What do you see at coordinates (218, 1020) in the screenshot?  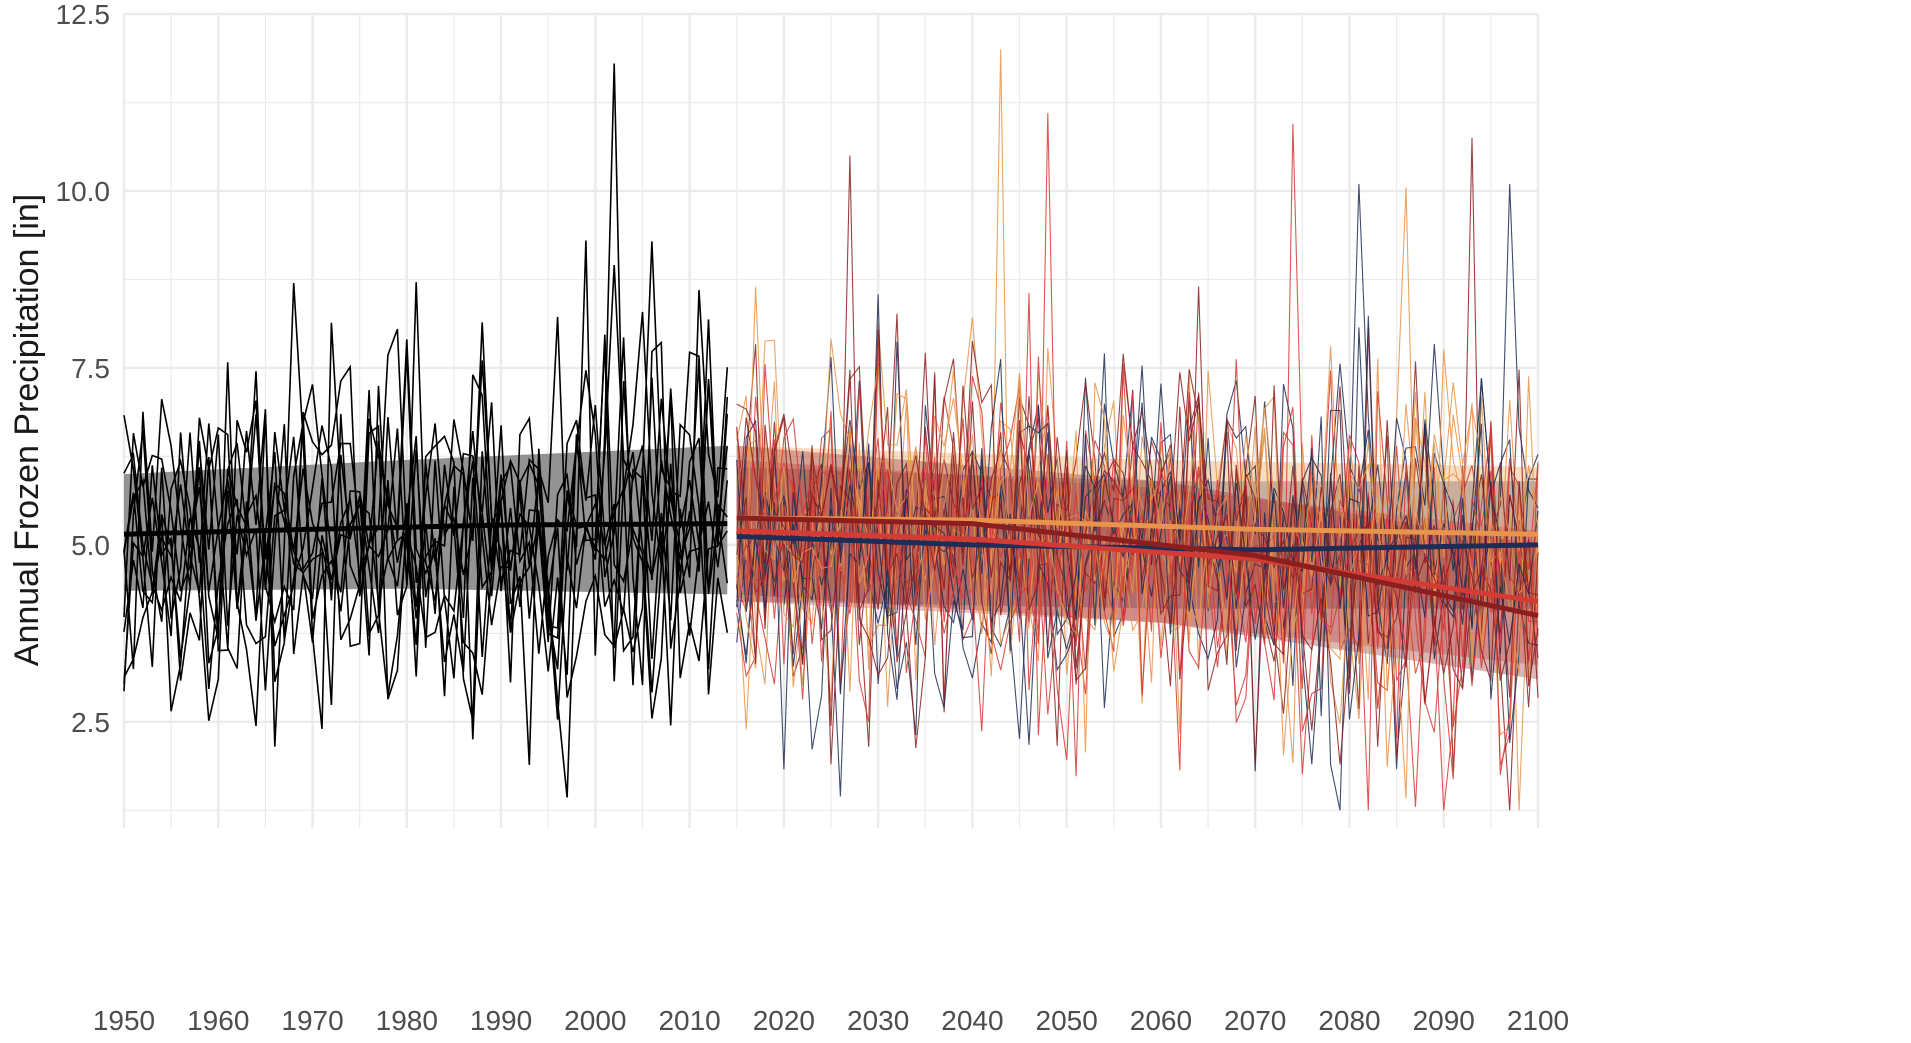 I see `x-tick-label: 1960` at bounding box center [218, 1020].